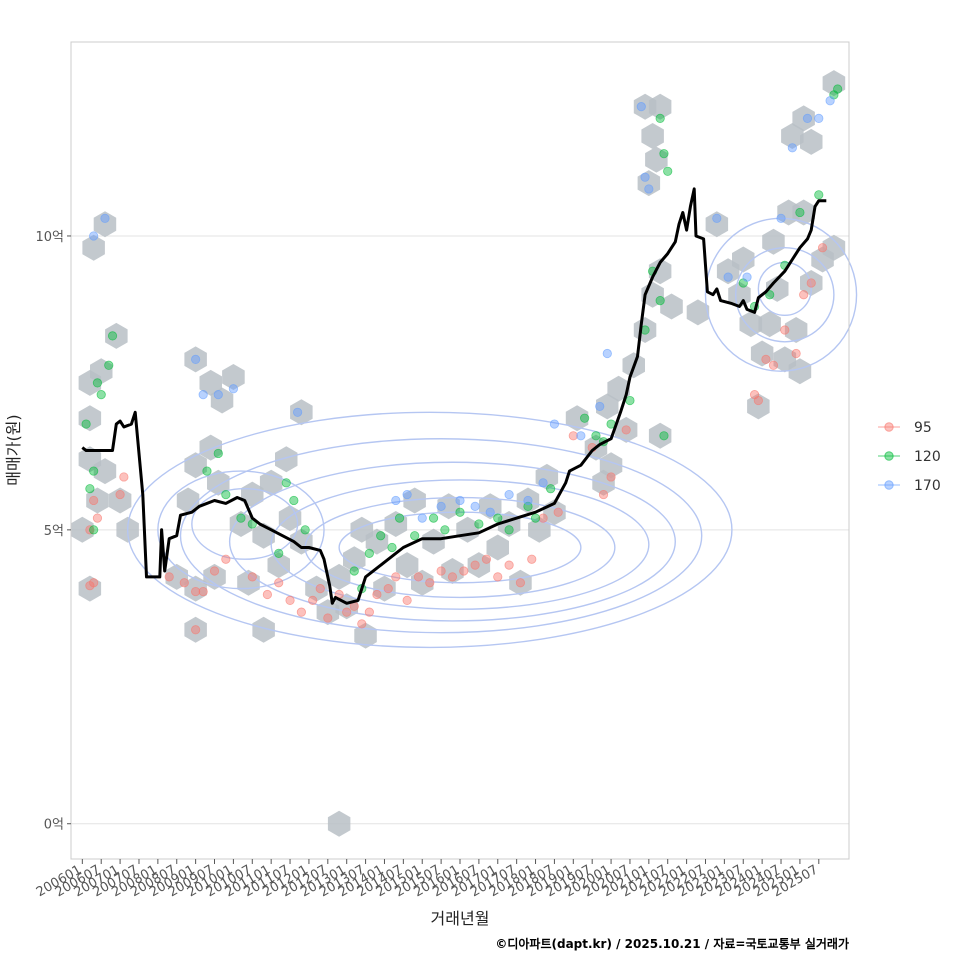 The height and width of the screenshot is (960, 960). I want to click on x-axis-title: 거래년월, so click(460, 918).